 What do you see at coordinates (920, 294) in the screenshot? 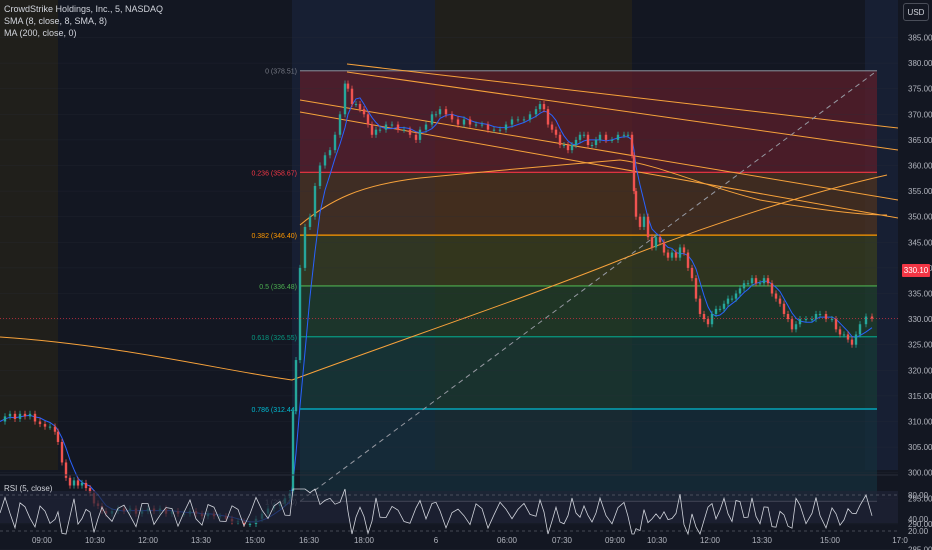
I see `price-tick-label: 335.00` at bounding box center [920, 294].